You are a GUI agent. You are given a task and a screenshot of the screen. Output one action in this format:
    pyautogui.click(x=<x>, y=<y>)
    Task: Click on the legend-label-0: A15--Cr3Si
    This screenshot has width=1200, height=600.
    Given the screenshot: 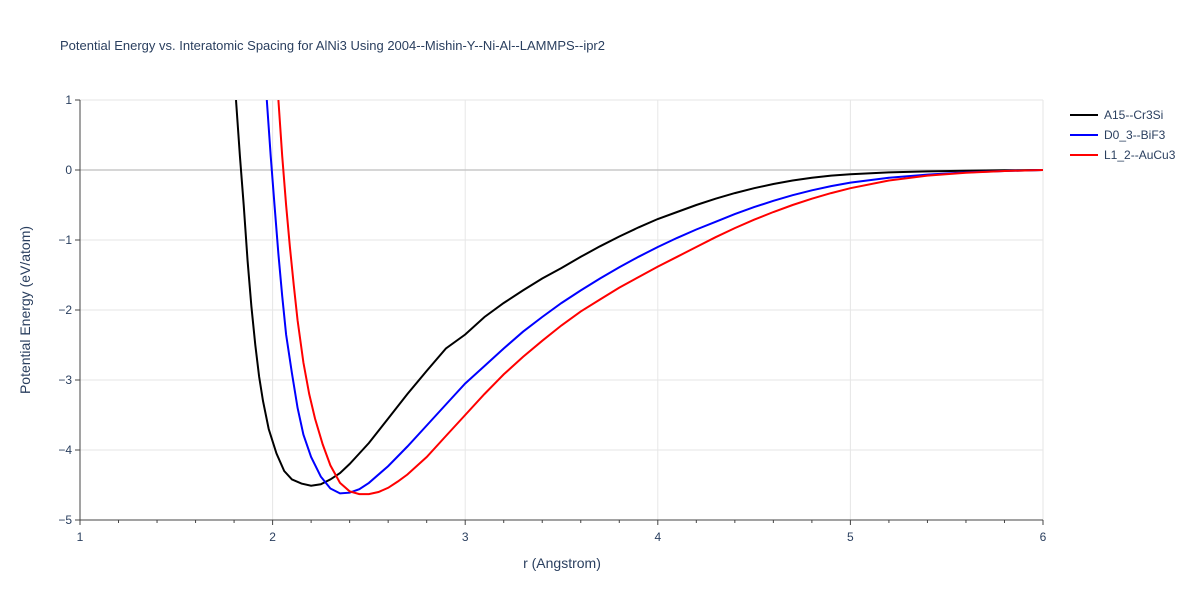 What is the action you would take?
    pyautogui.click(x=1133, y=115)
    